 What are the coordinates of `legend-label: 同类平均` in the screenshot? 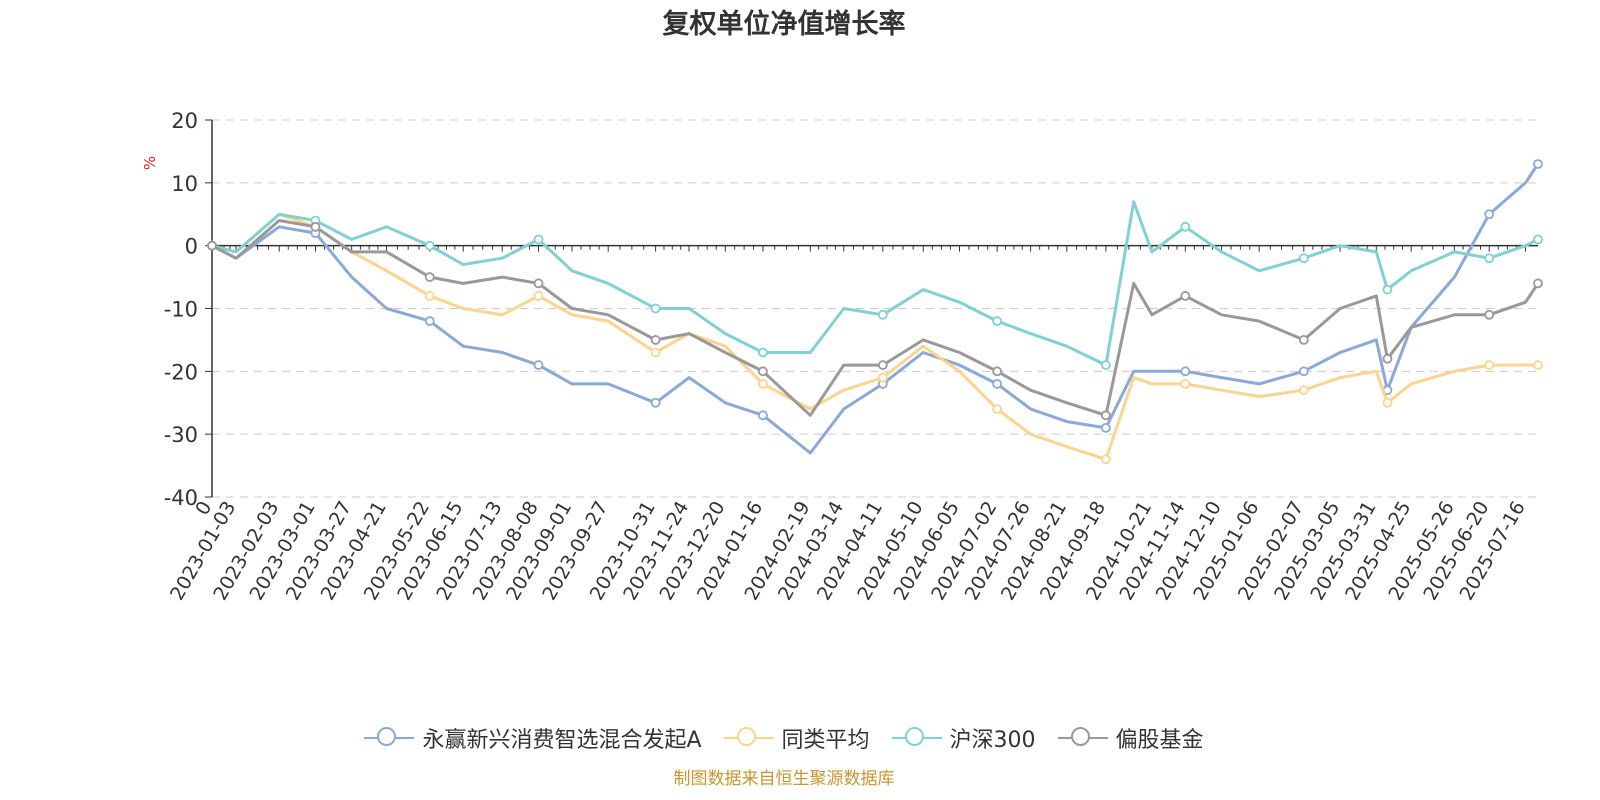 It's located at (825, 740).